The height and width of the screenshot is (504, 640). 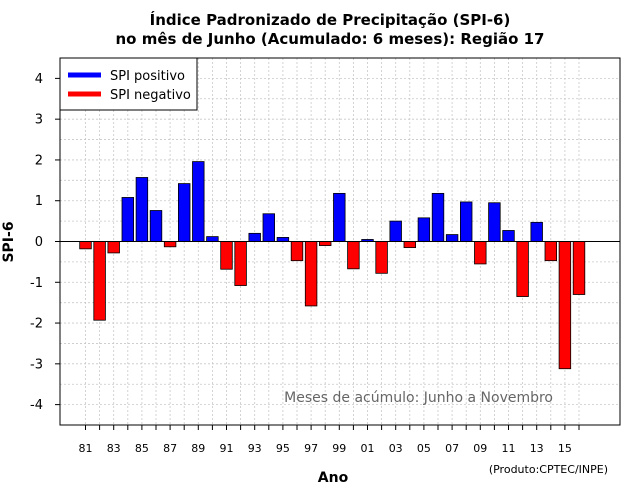 I want to click on y-tick-label: -3, so click(x=36, y=364).